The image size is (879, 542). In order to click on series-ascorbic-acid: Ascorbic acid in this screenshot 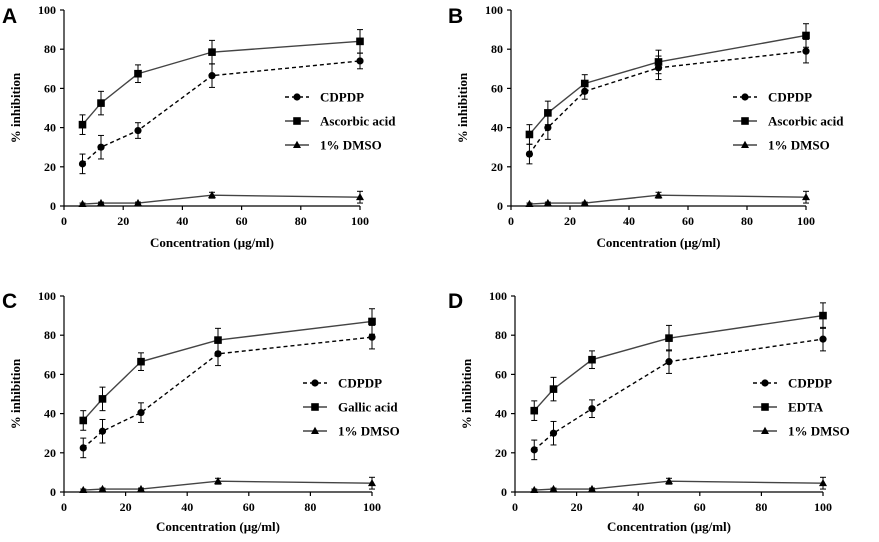, I will do `click(237, 82)`.